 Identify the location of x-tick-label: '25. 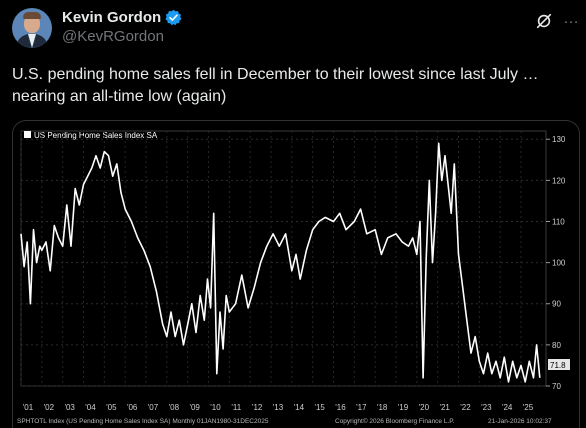
(528, 407).